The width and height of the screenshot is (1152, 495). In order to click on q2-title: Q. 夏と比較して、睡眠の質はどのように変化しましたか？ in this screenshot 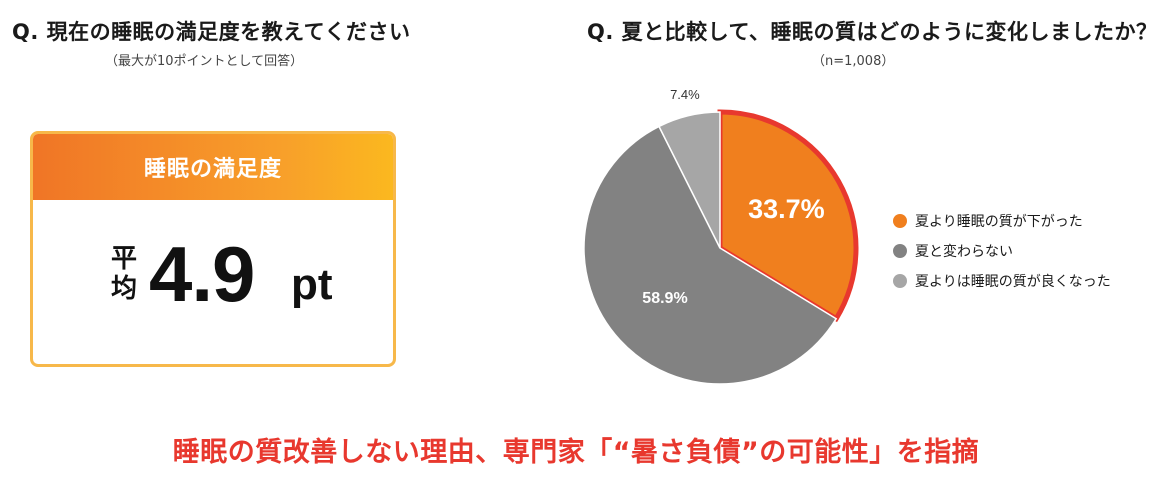, I will do `click(869, 32)`.